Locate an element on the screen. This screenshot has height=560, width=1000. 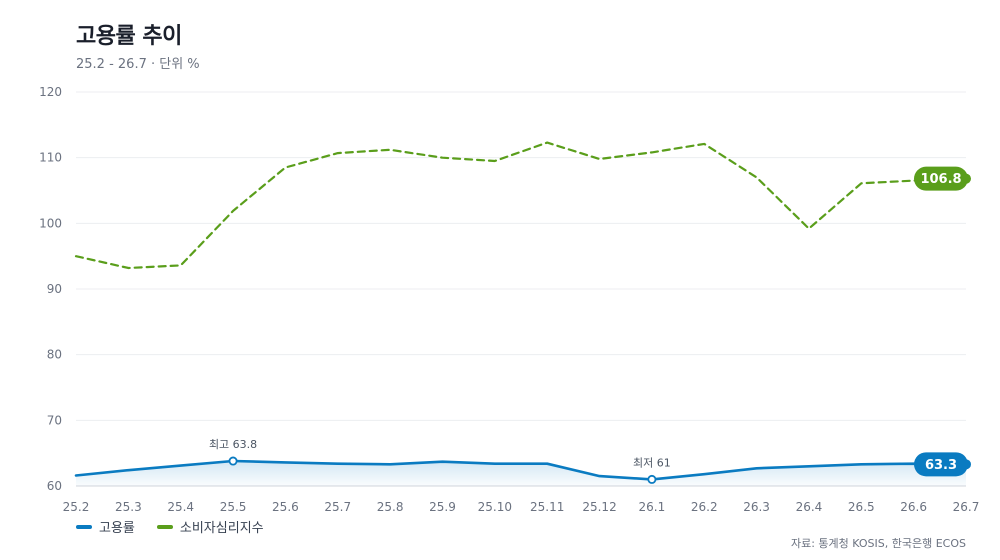
x-tick-label: 26.4 is located at coordinates (809, 507).